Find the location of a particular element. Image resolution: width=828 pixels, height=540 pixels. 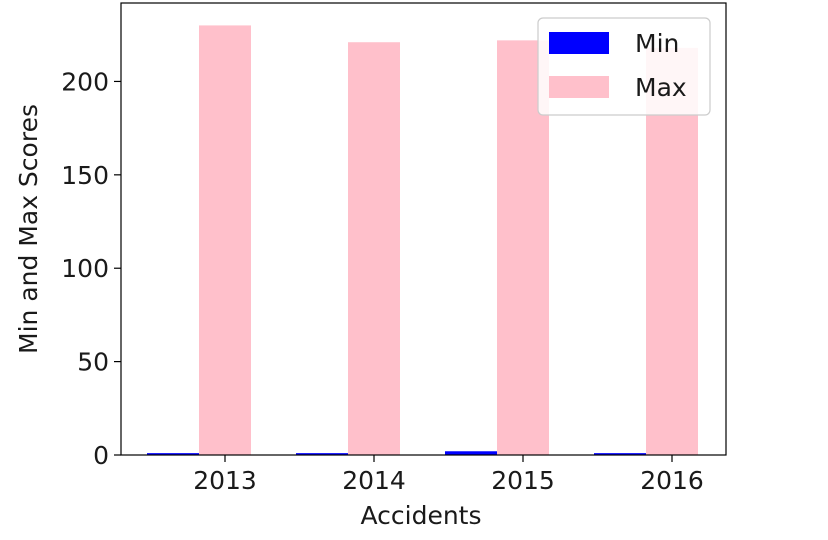

x-axis-title: Accidents is located at coordinates (420, 515).